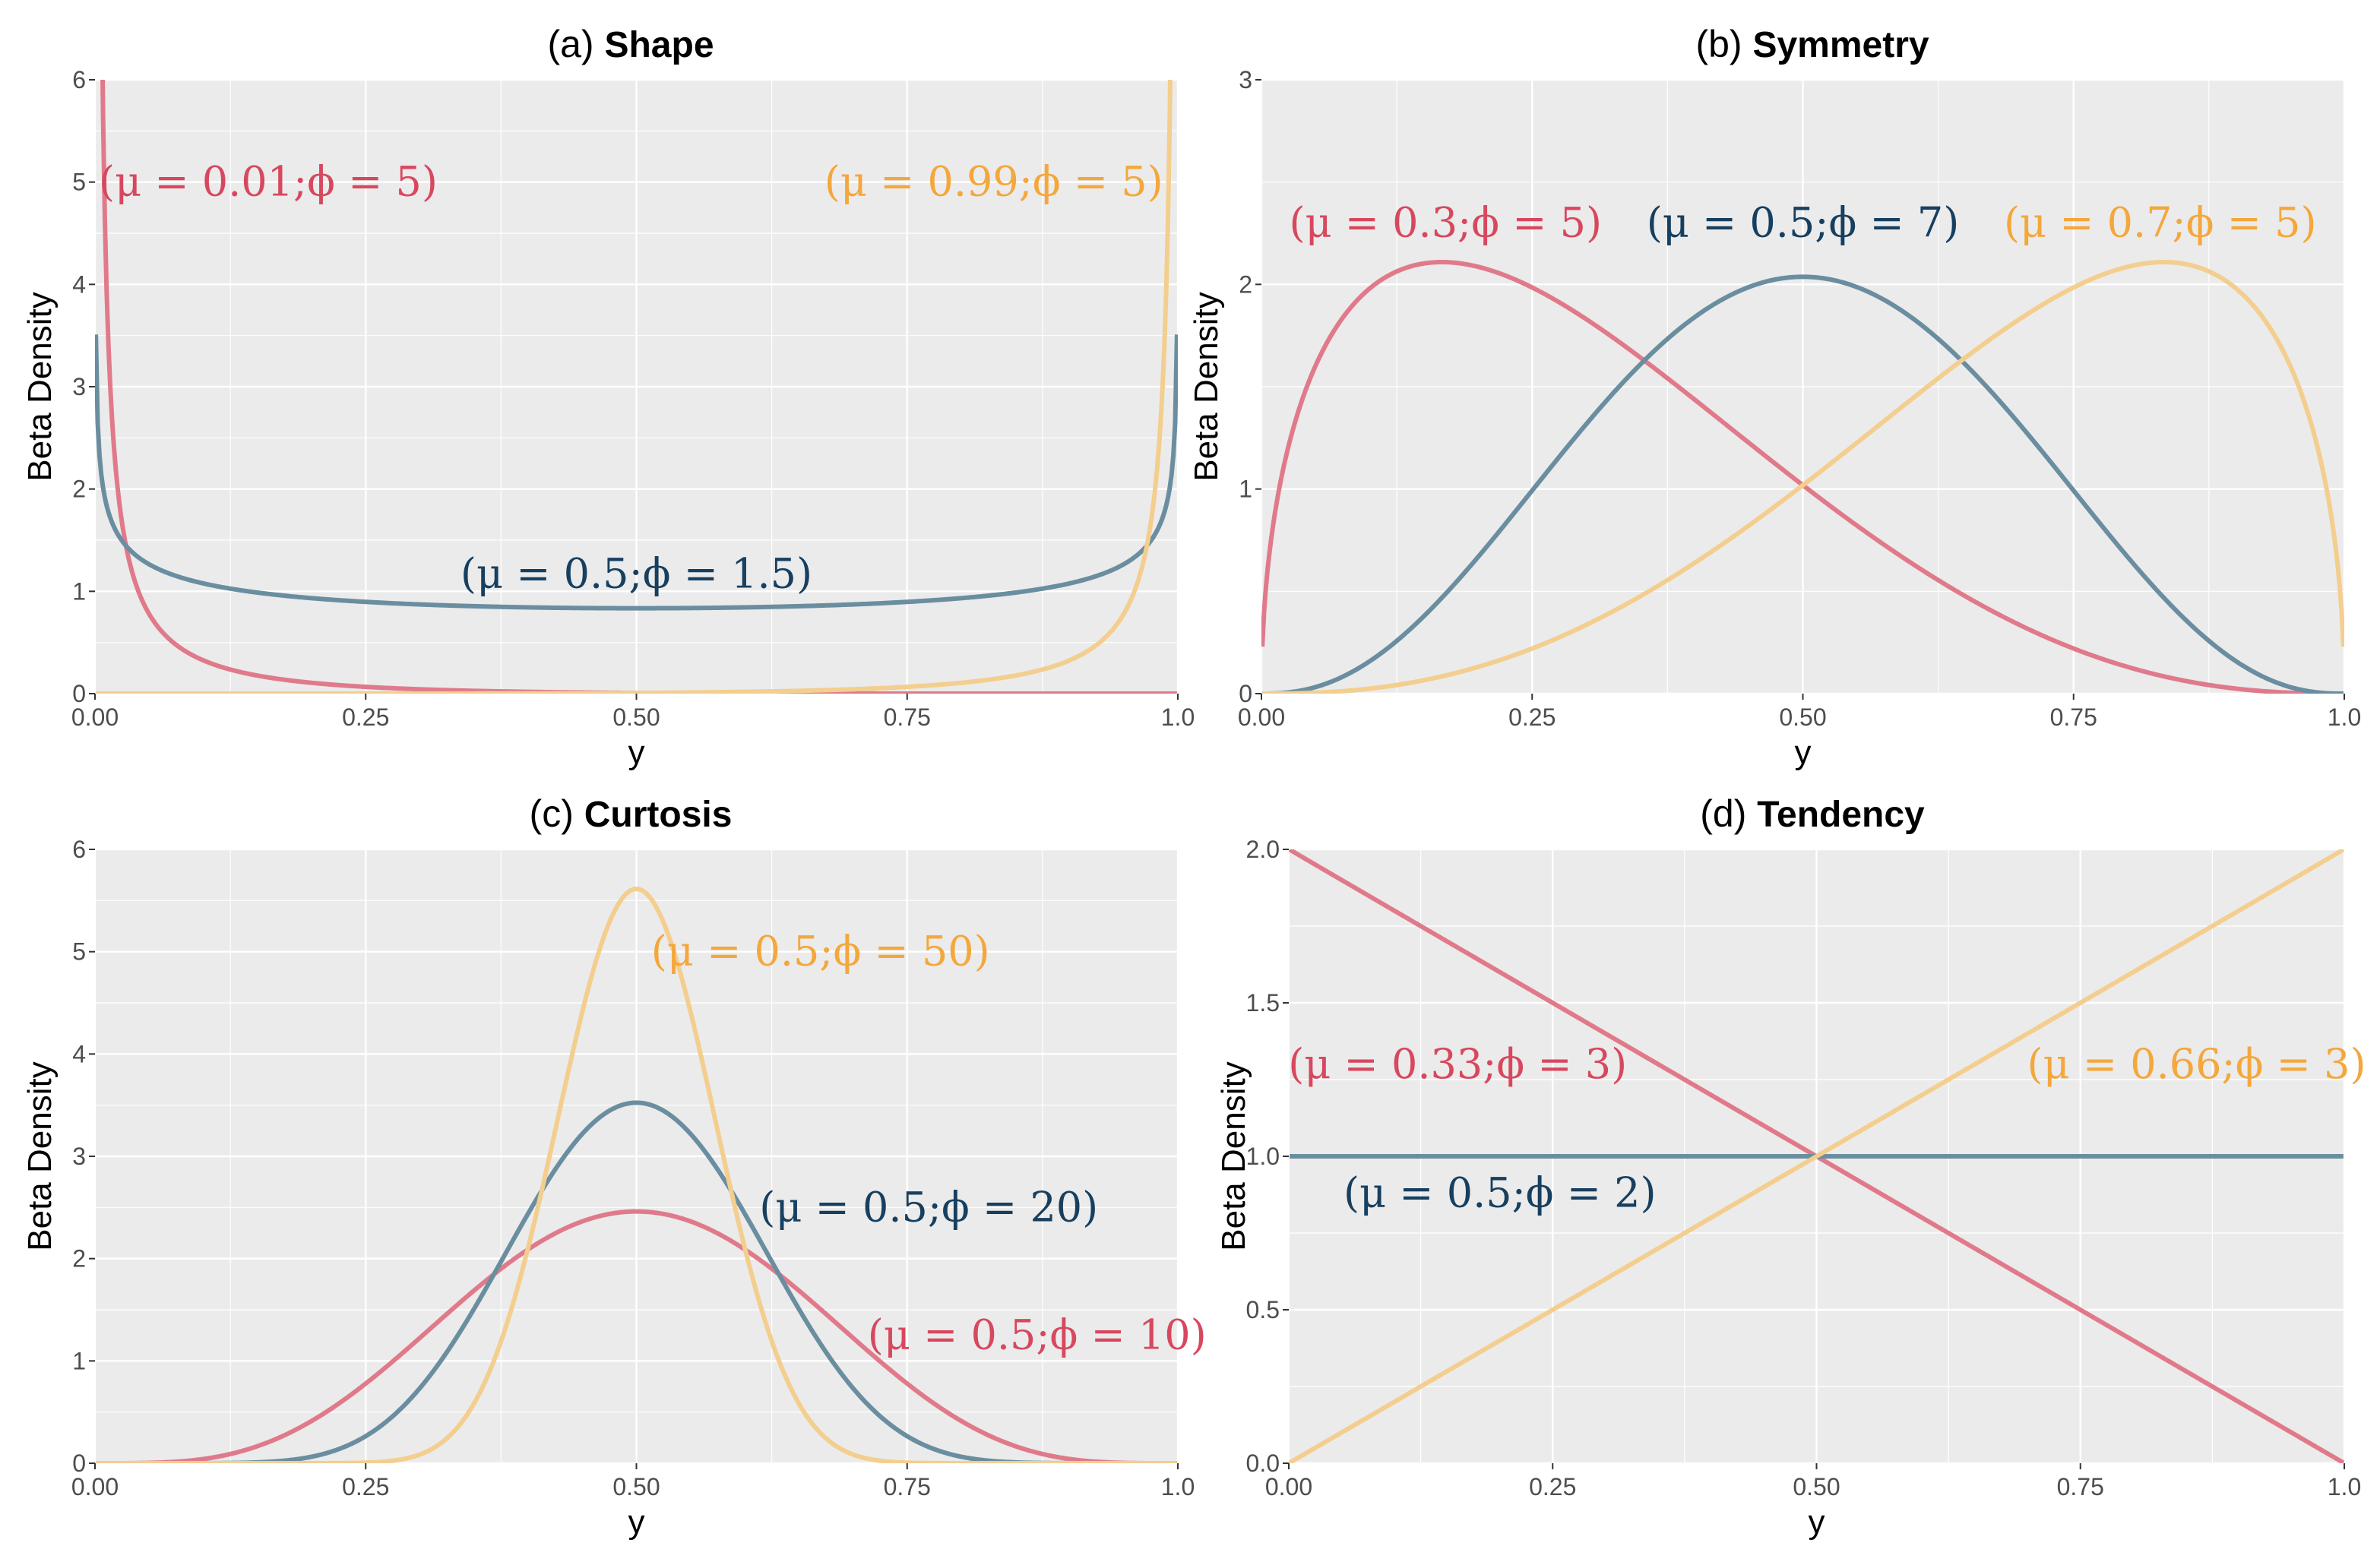  I want to click on panel-title-word: Shape, so click(659, 45).